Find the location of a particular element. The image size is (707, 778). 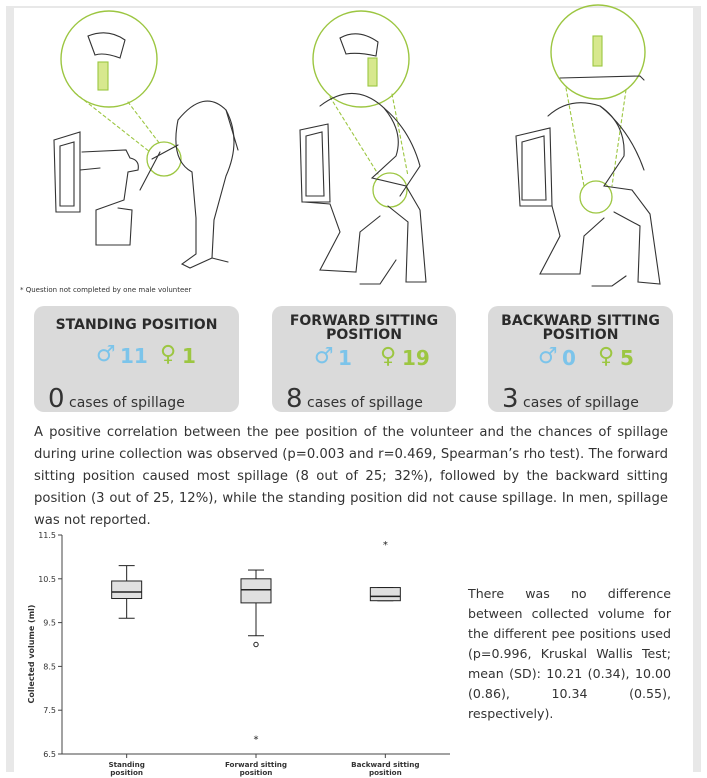

female-count: 5 is located at coordinates (627, 358).